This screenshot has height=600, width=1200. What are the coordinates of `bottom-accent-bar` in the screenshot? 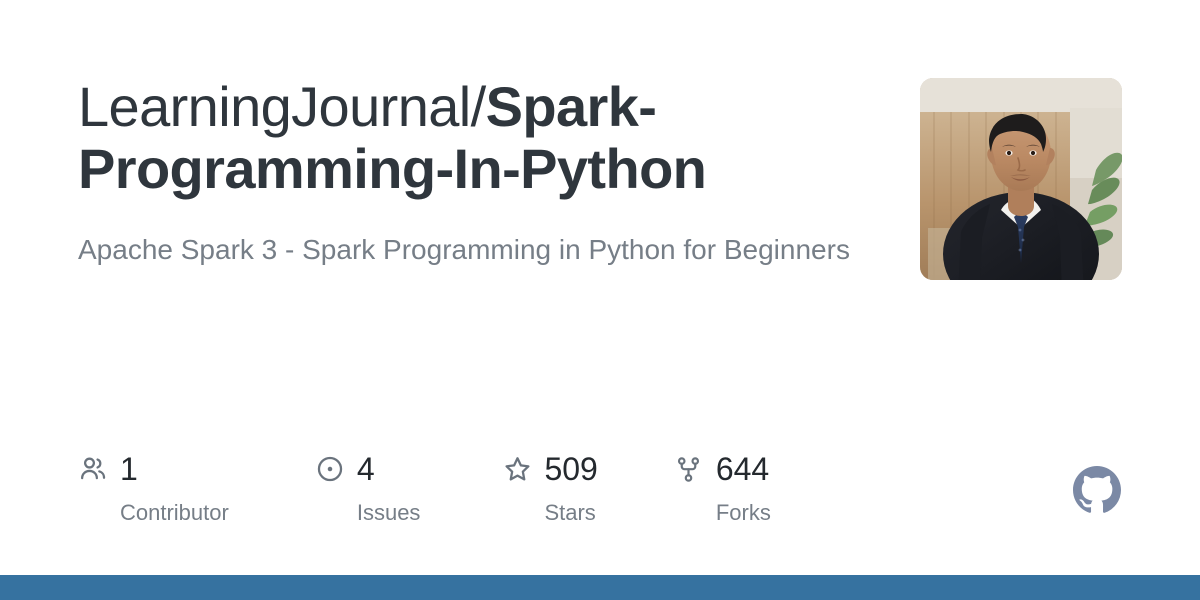 It's located at (600, 587).